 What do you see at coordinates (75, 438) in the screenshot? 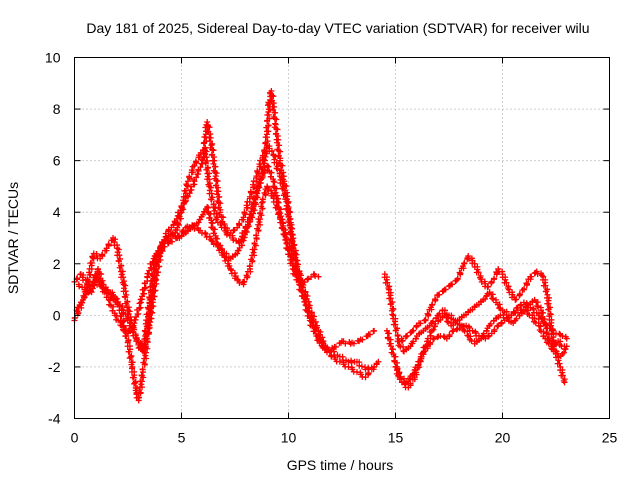
I see `x-tick-label: 0` at bounding box center [75, 438].